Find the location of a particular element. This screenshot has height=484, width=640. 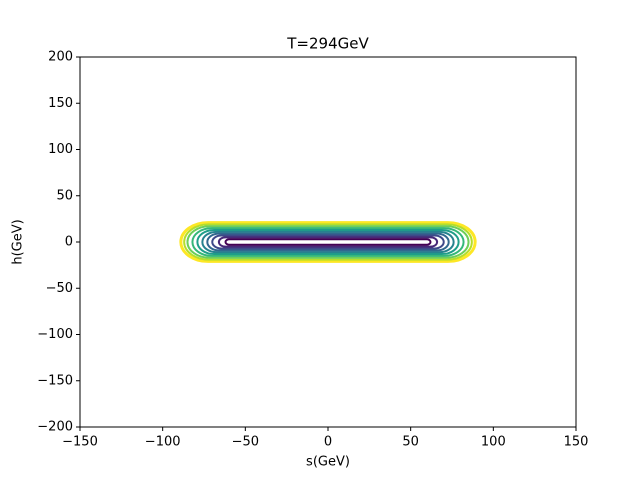

y-tick-label: 200 is located at coordinates (60, 57).